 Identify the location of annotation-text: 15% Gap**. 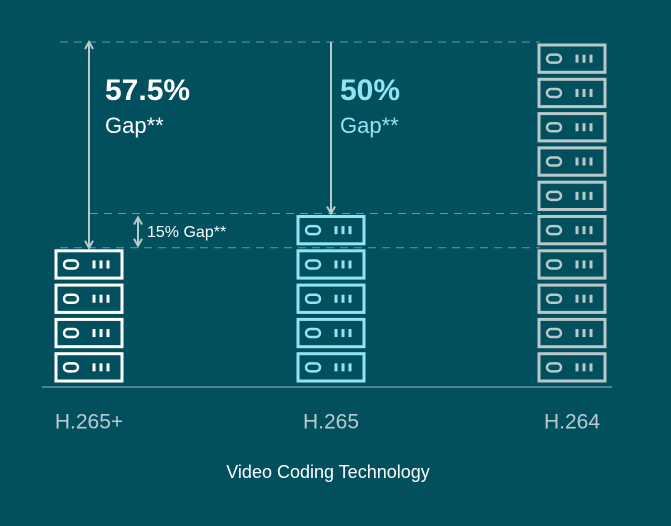
(186, 232).